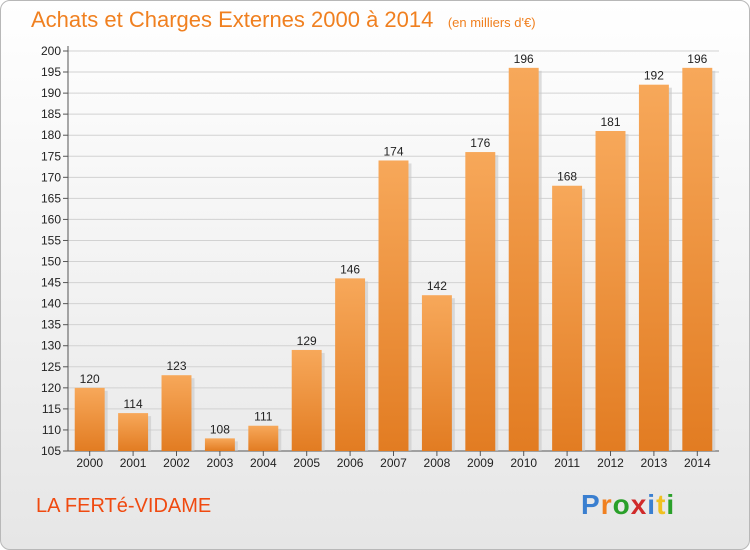 The image size is (750, 550). Describe the element at coordinates (606, 504) in the screenshot. I see `logo-letter: r` at that location.